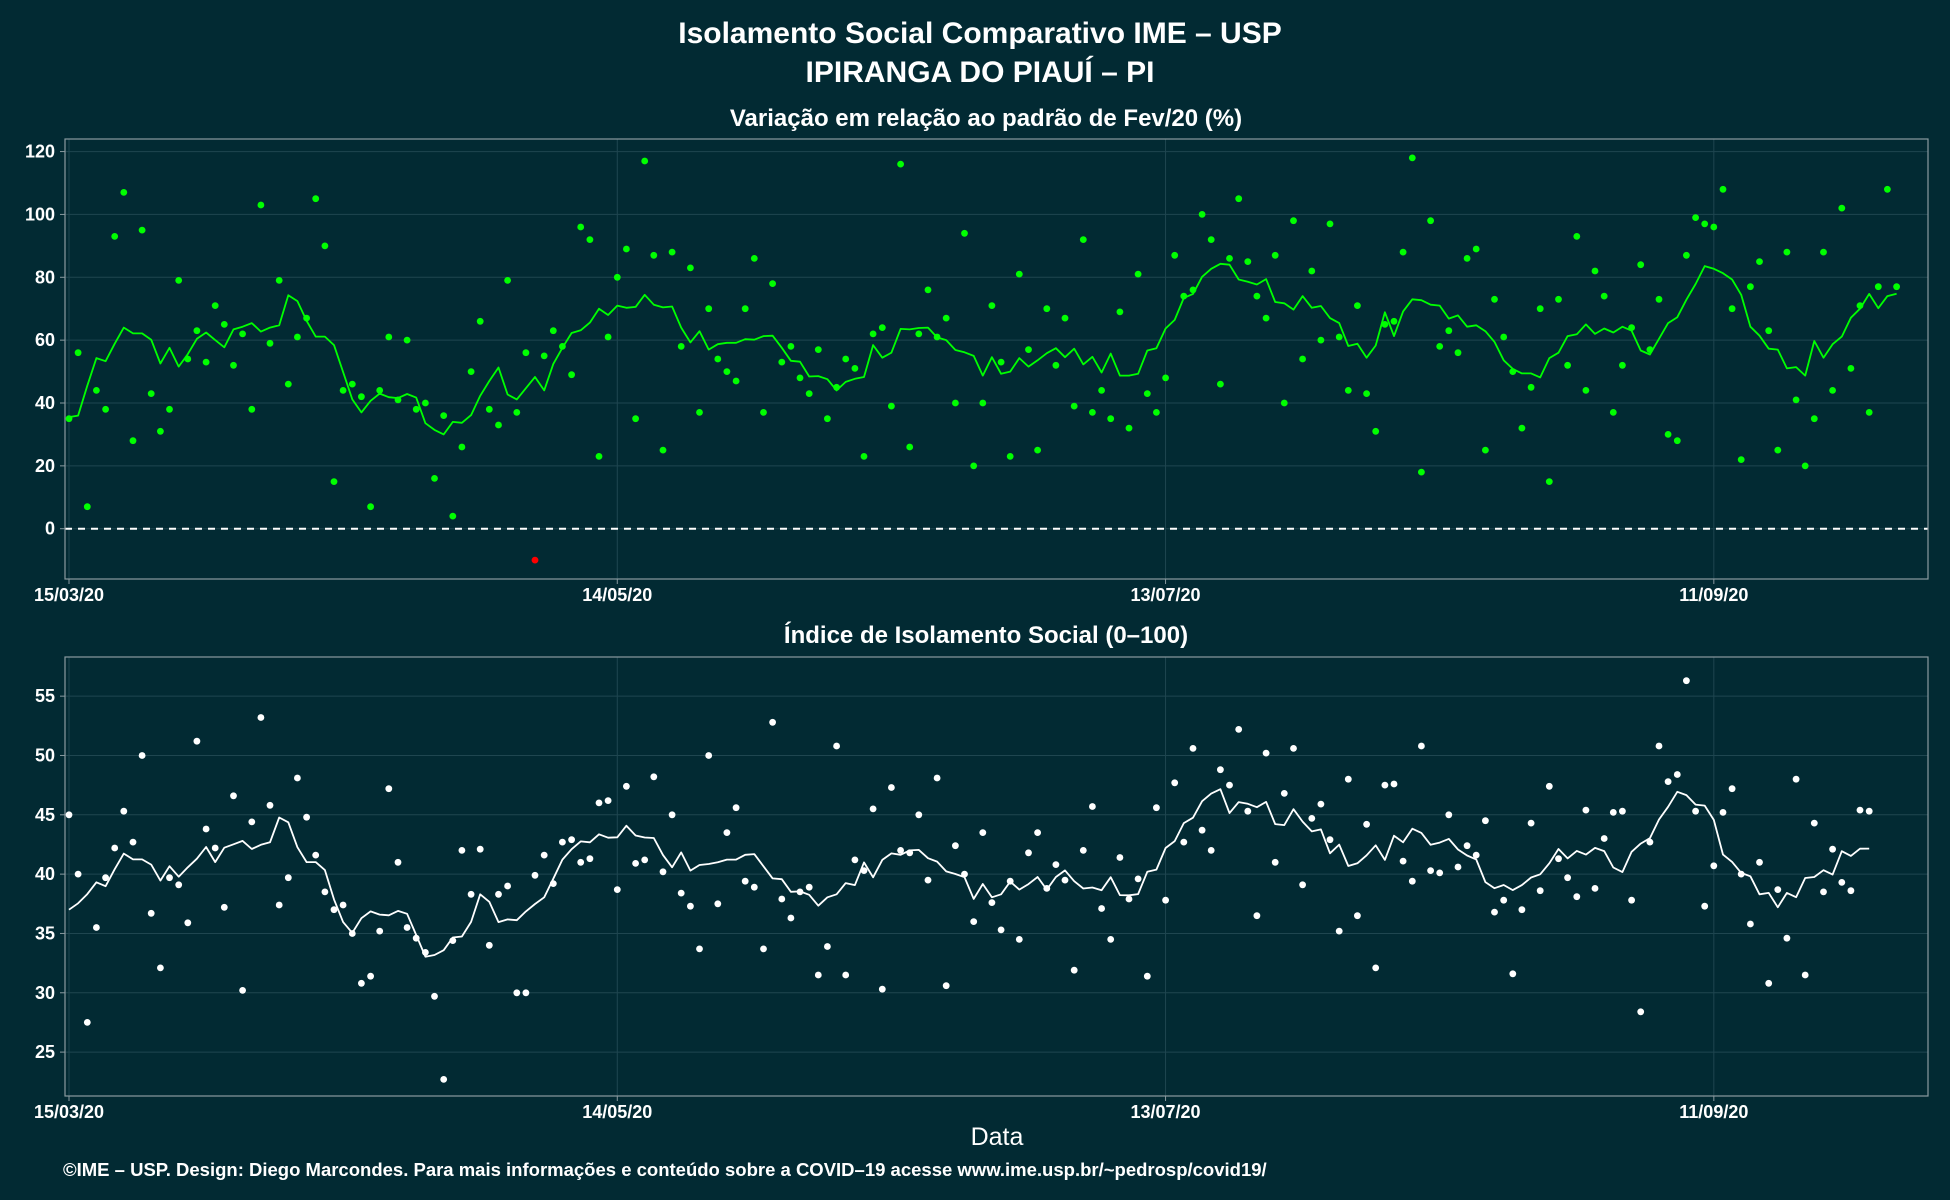 Image resolution: width=1950 pixels, height=1200 pixels. What do you see at coordinates (617, 1112) in the screenshot?
I see `x-tick-label: 14/05/20` at bounding box center [617, 1112].